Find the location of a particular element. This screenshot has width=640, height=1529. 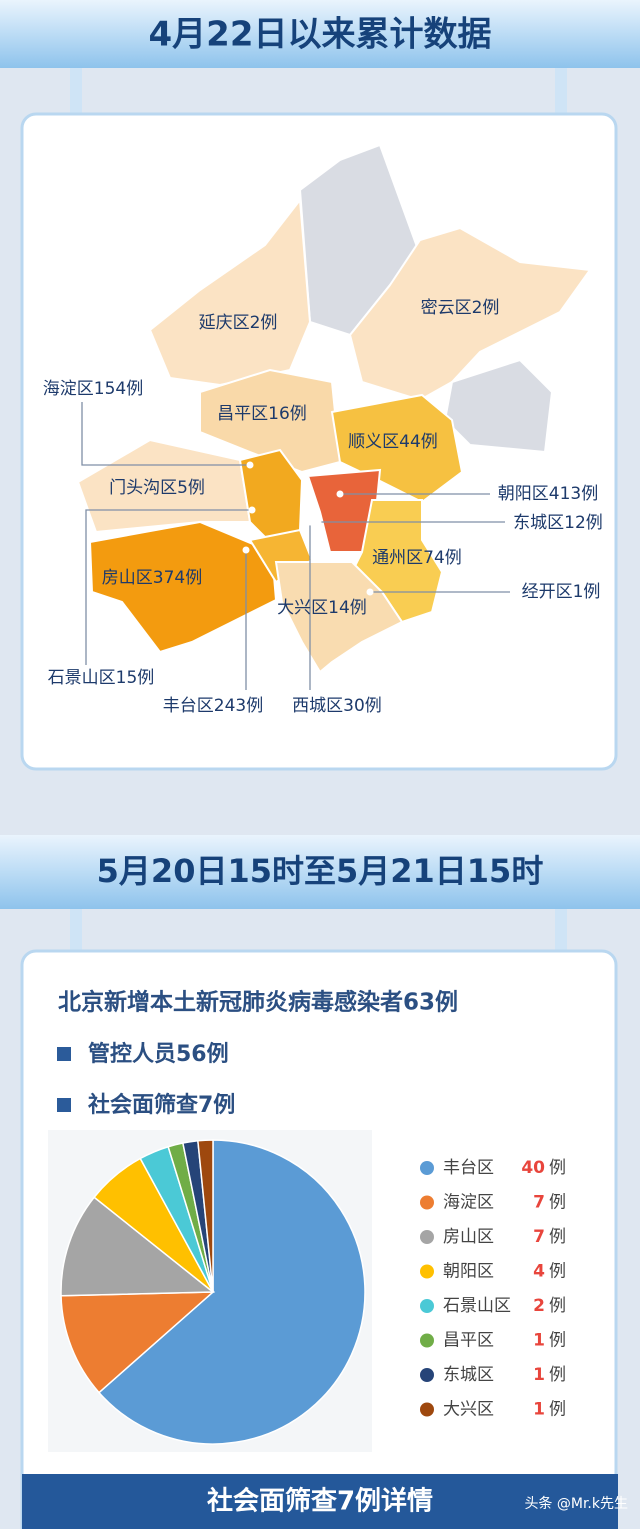

leader-lines is located at coordinates (295, 546).